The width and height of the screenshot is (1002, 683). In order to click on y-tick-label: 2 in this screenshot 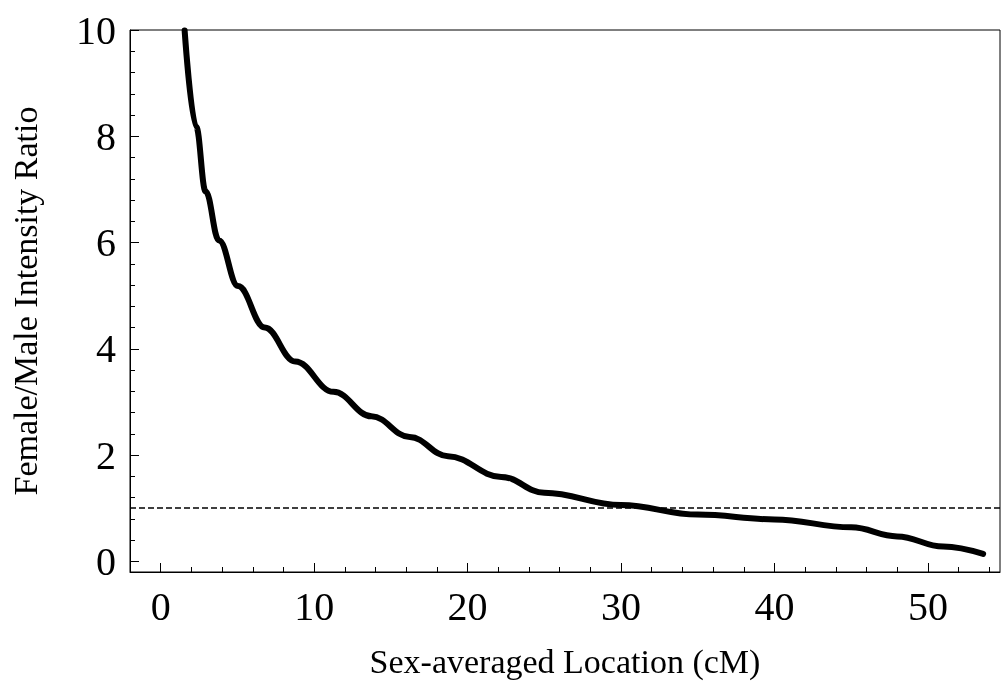, I will do `click(106, 455)`.